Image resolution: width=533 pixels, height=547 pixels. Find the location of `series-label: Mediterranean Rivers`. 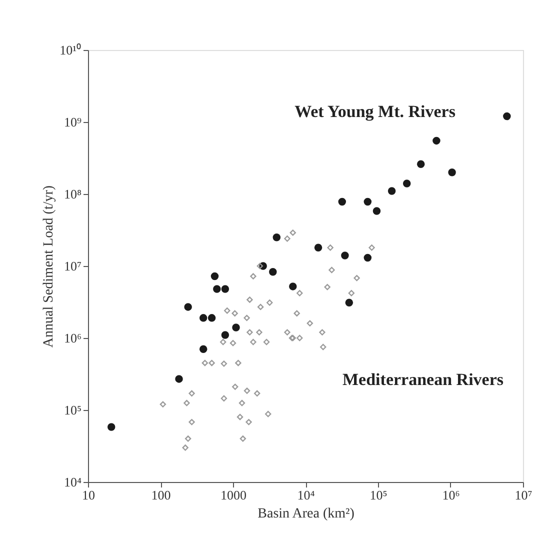

series-label: Mediterranean Rivers is located at coordinates (423, 379).